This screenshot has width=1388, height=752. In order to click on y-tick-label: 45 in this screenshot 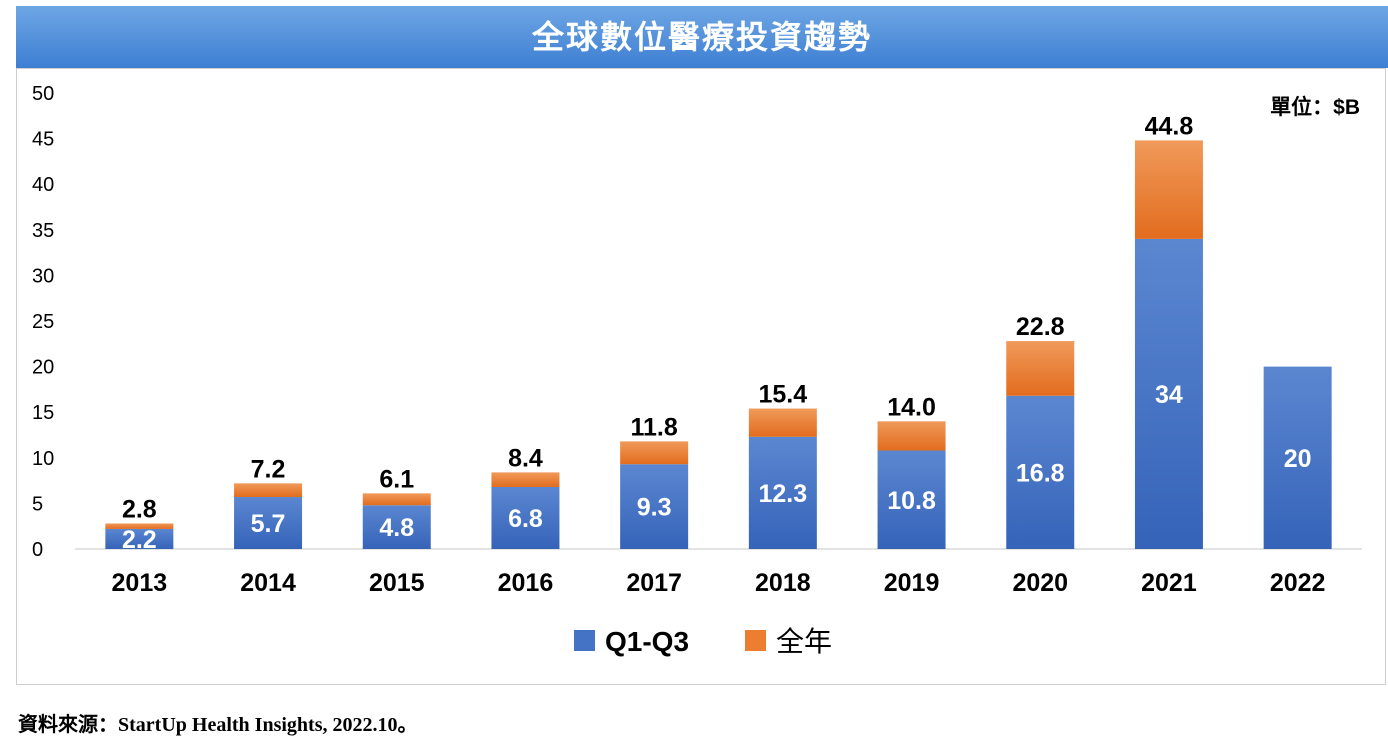, I will do `click(43, 140)`.